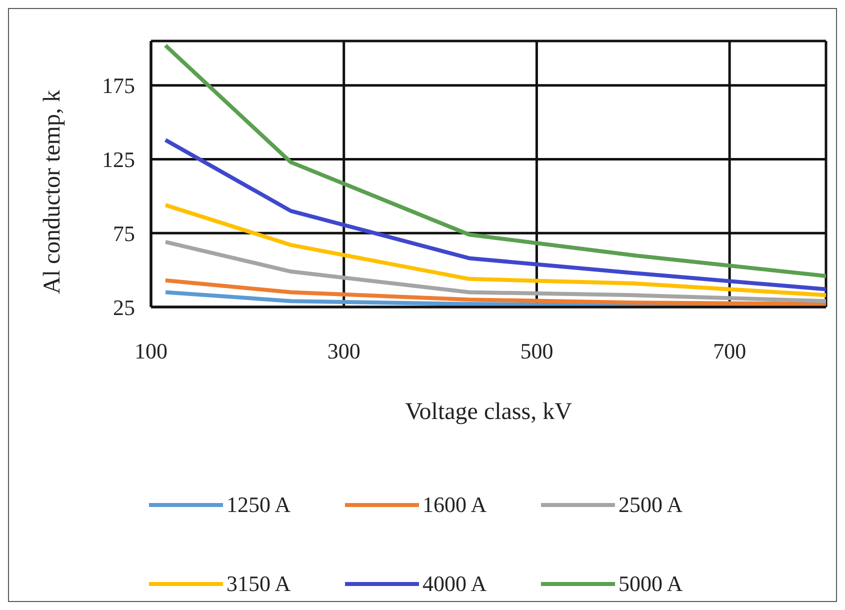 The image size is (845, 610). I want to click on y-tick-label: 125, so click(118, 159).